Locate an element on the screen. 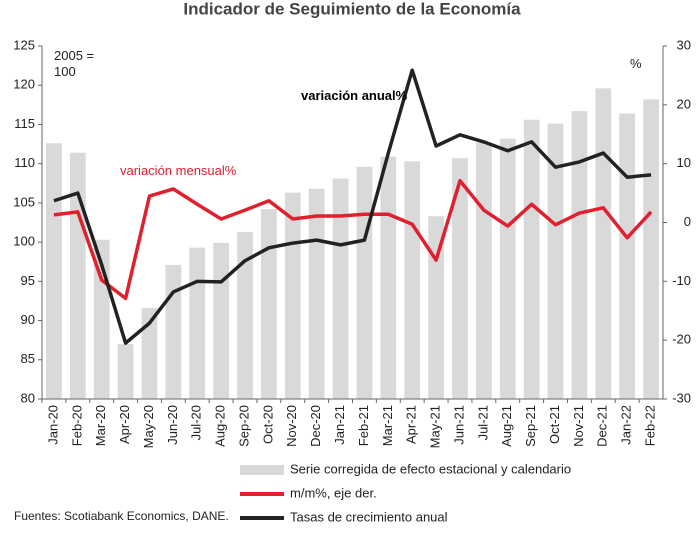 This screenshot has width=700, height=537. y2-tick-label: -30 is located at coordinates (681, 397).